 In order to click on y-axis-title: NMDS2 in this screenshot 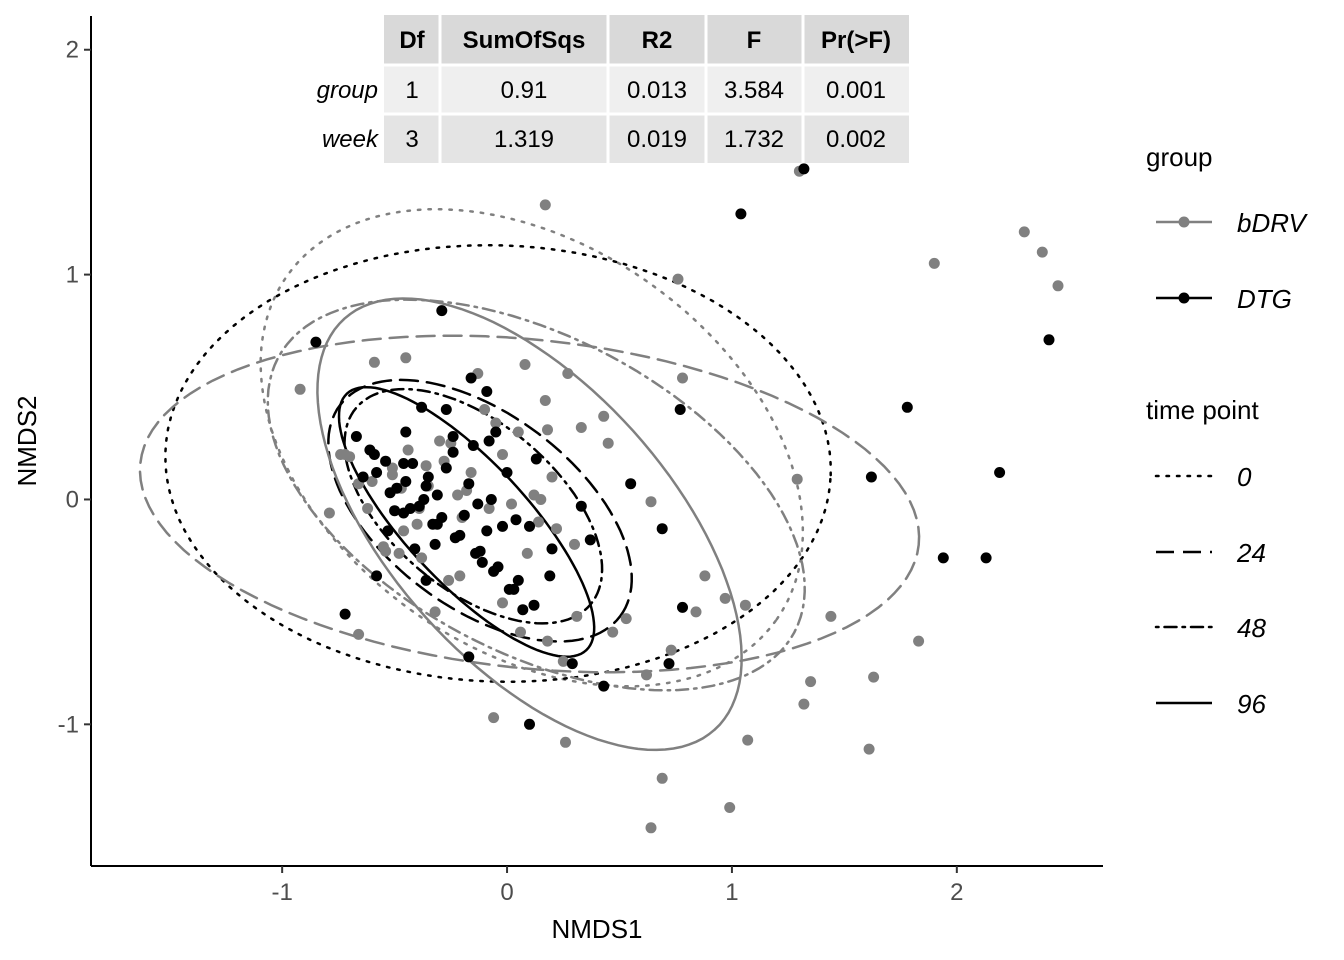, I will do `click(27, 440)`.